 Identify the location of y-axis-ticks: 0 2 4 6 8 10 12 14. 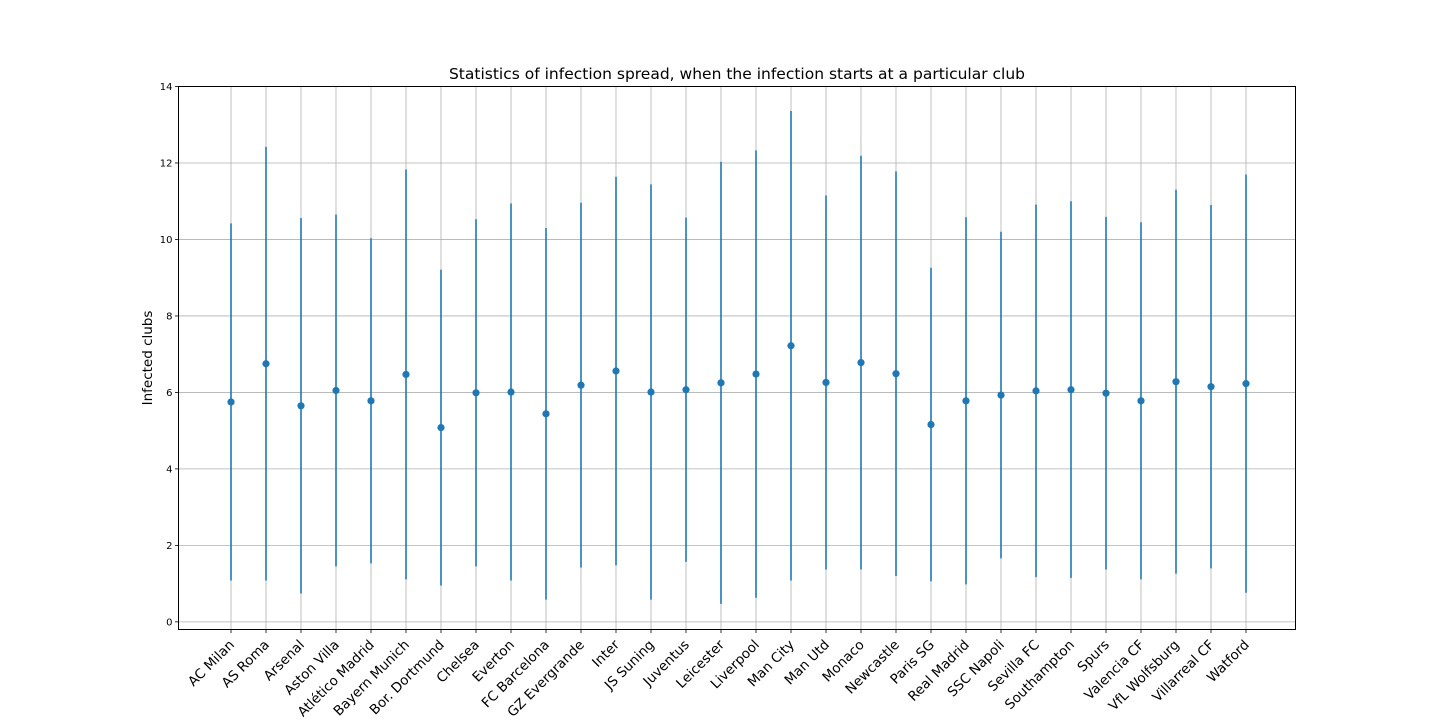
(169, 355).